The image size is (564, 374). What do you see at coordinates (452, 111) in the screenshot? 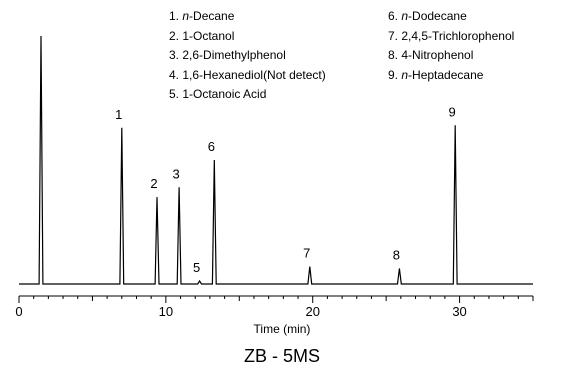
I see `peak-label-9: 9` at bounding box center [452, 111].